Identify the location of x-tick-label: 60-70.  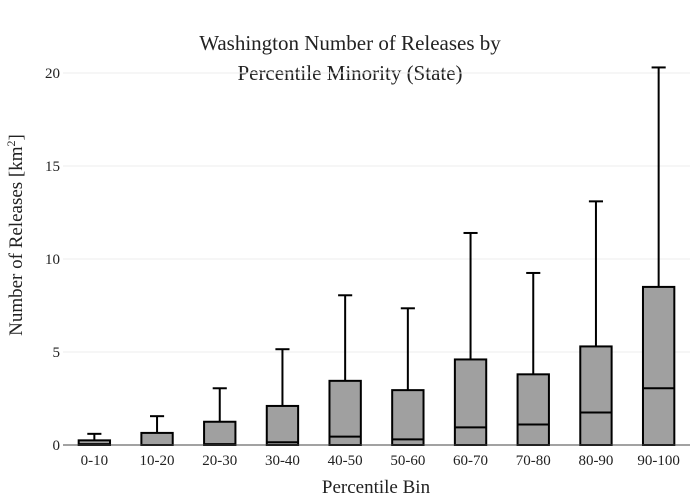
(470, 461).